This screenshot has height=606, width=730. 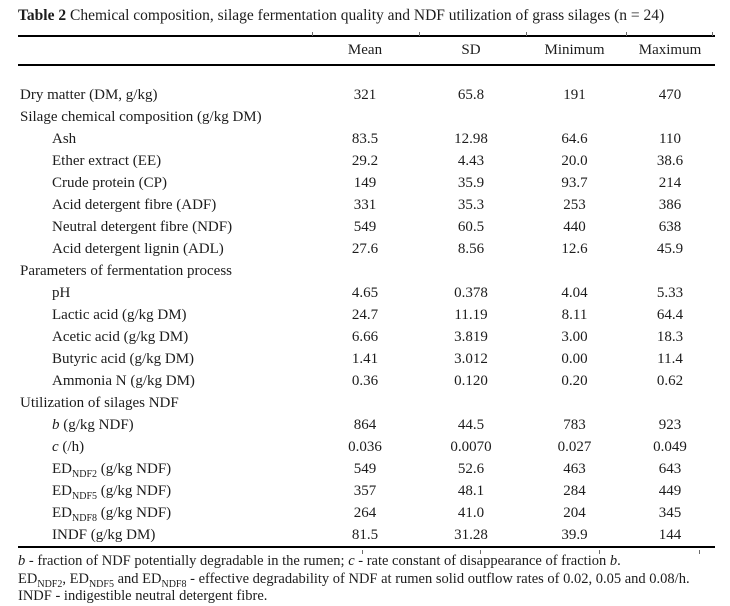 What do you see at coordinates (670, 380) in the screenshot?
I see `cell-value: 0.62` at bounding box center [670, 380].